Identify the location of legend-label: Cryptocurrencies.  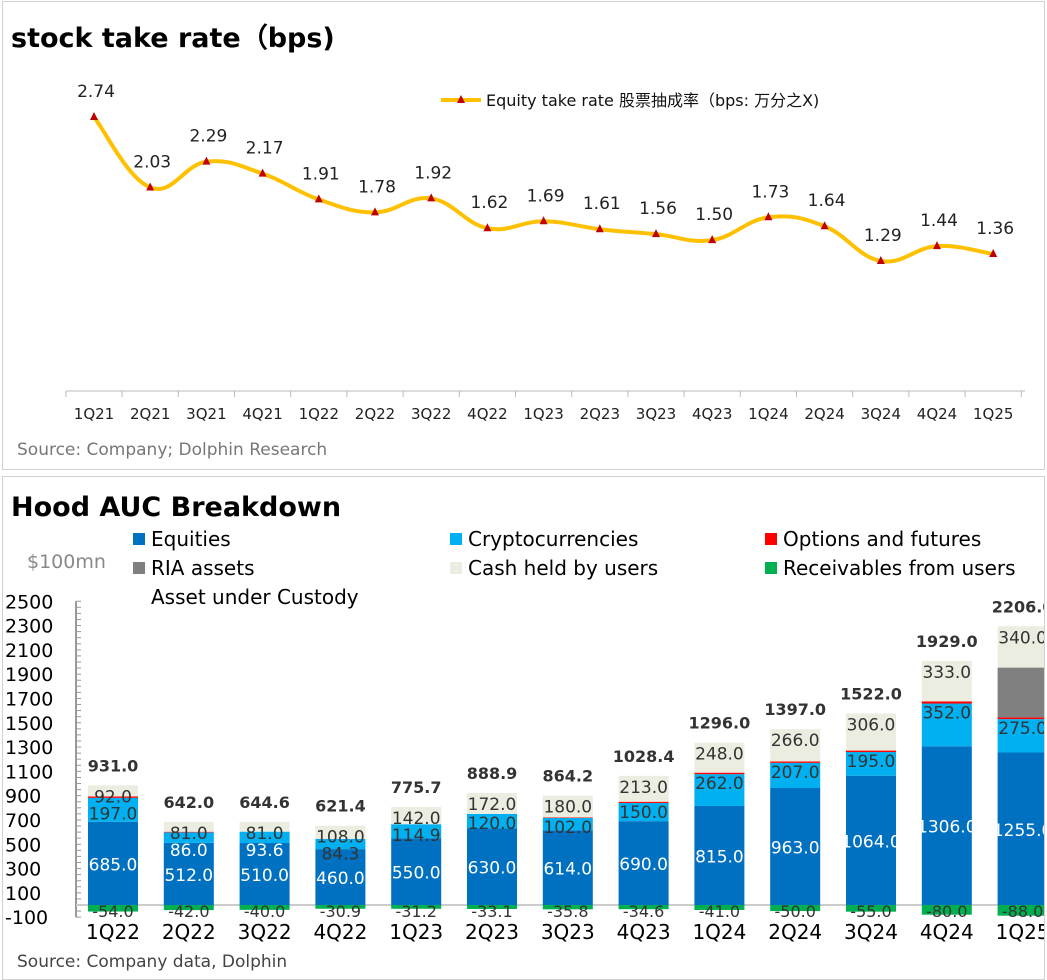
(553, 539).